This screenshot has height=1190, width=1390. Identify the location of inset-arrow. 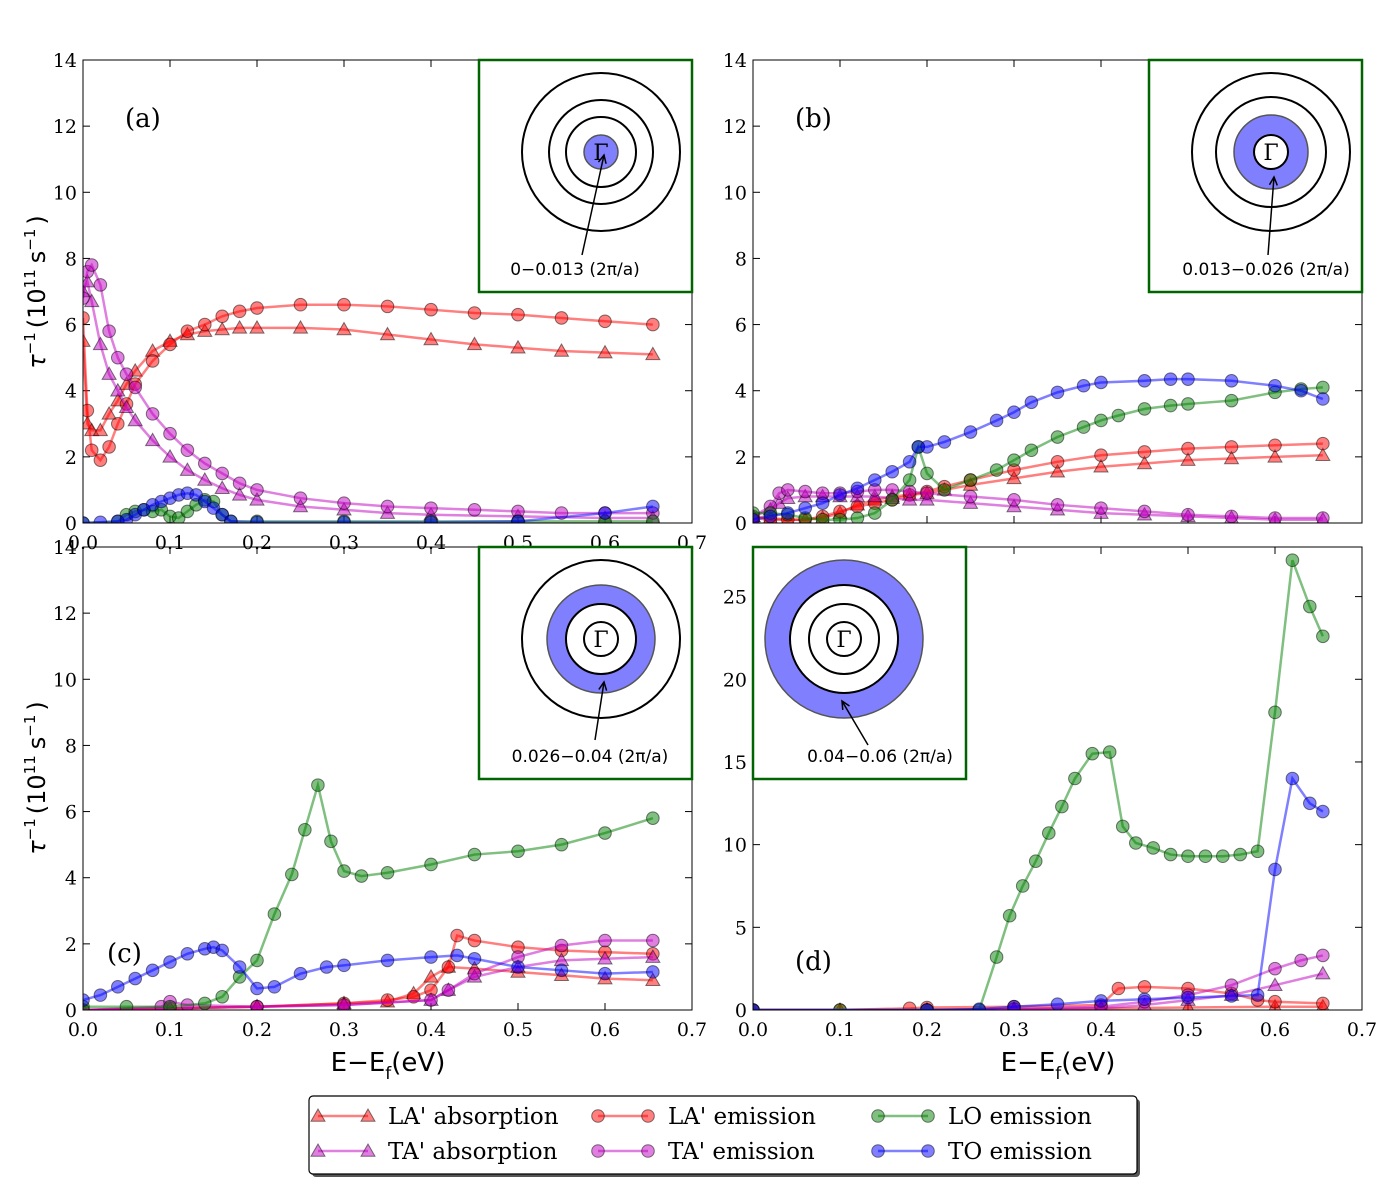
(593, 205).